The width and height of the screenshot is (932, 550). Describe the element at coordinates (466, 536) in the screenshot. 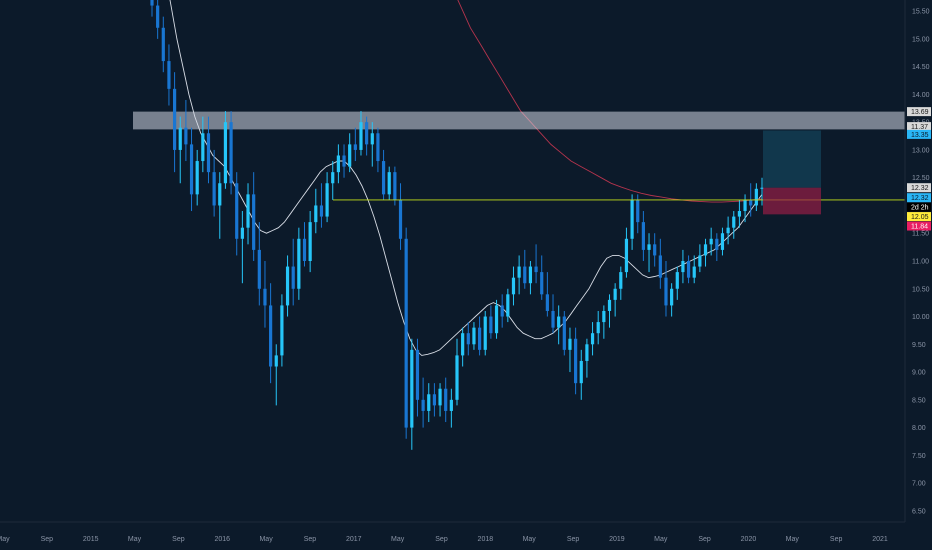

I see `time-axis-background` at that location.